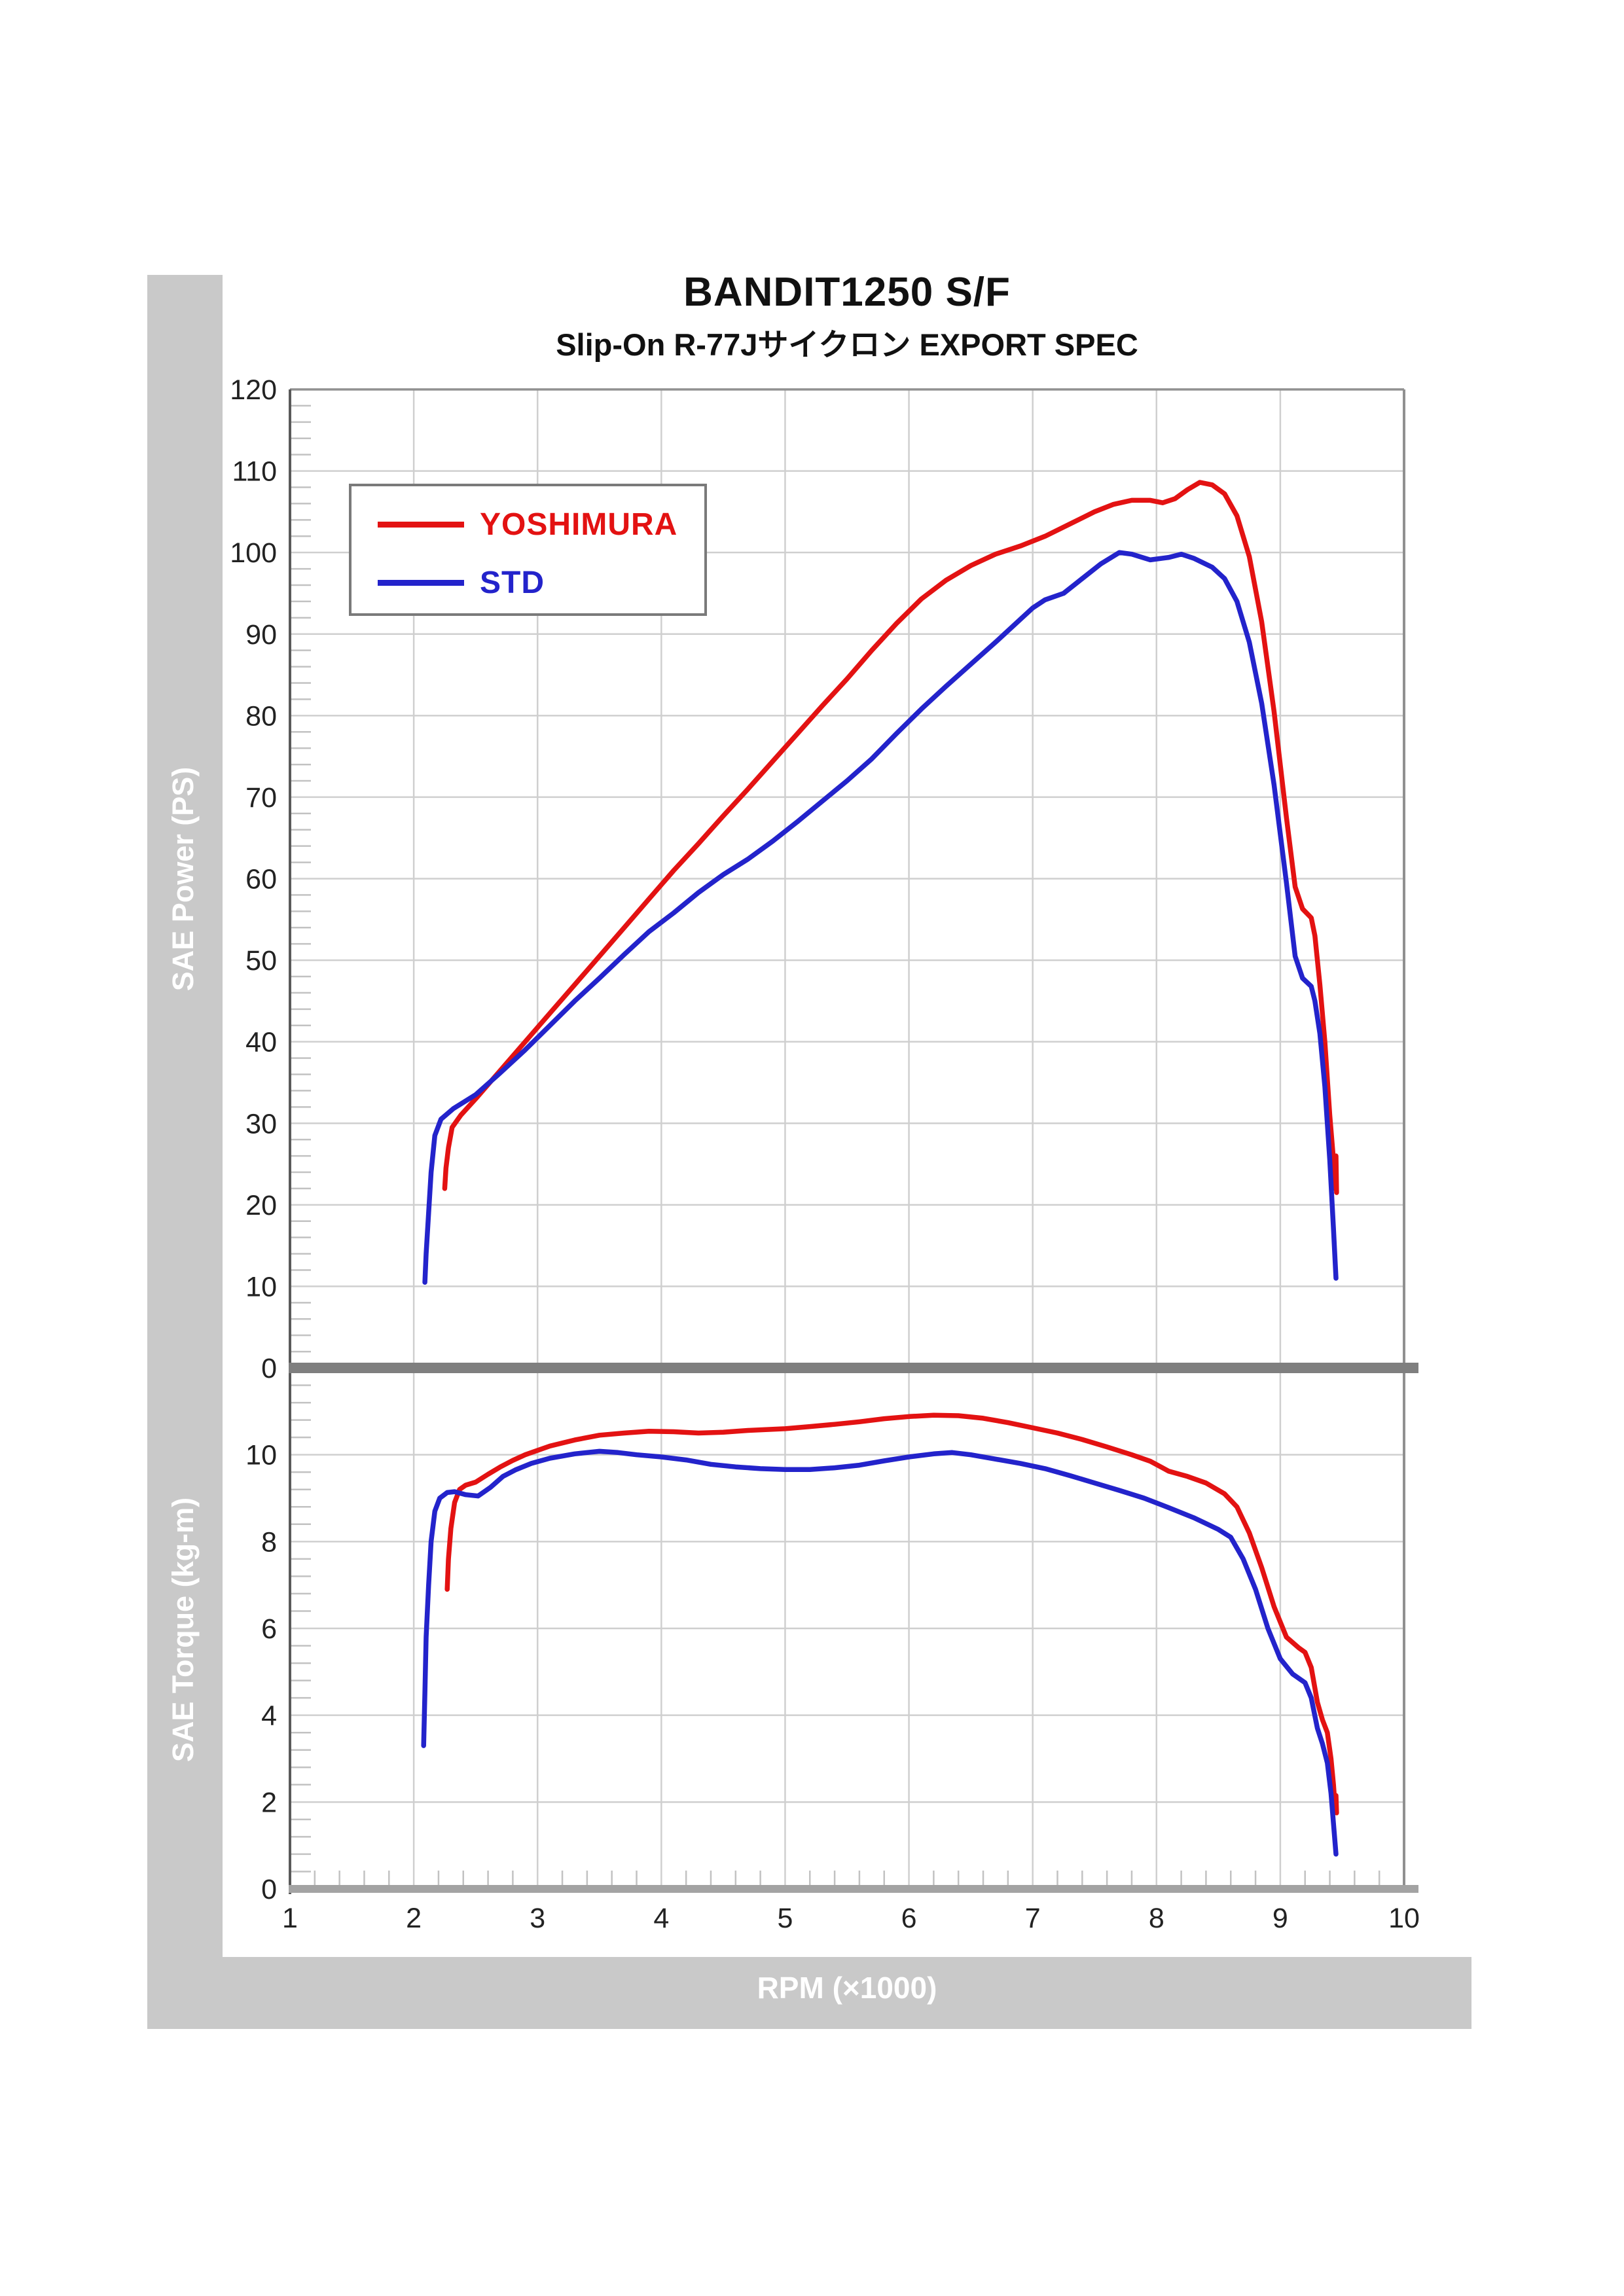  What do you see at coordinates (512, 582) in the screenshot?
I see `legend-label-std: STD` at bounding box center [512, 582].